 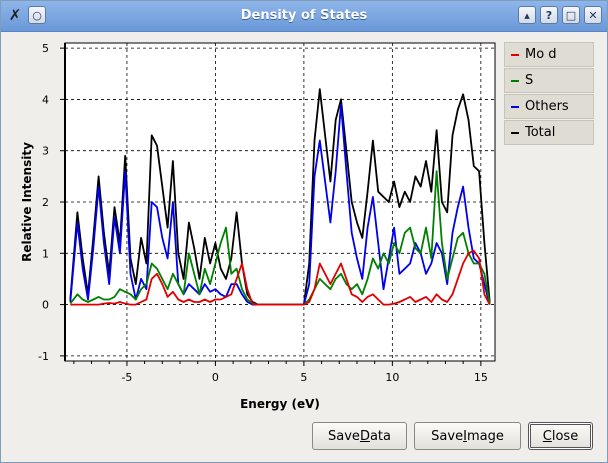 What do you see at coordinates (571, 15) in the screenshot?
I see `maximize-button: □` at bounding box center [571, 15].